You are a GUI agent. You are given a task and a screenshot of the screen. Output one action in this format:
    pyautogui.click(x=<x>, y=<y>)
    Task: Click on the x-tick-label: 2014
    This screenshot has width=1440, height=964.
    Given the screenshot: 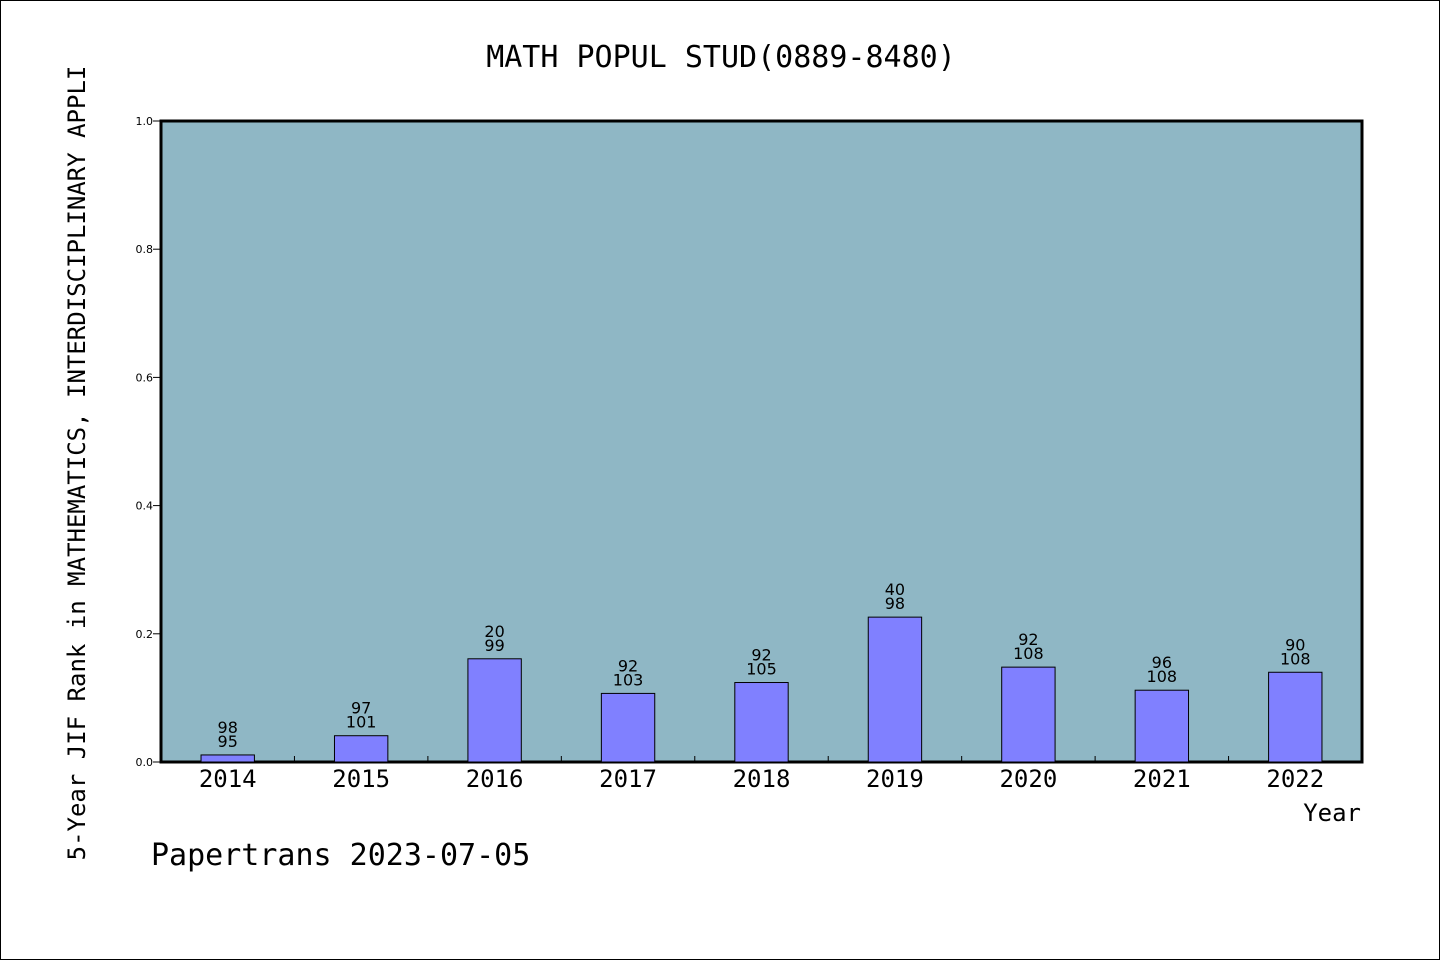 What is the action you would take?
    pyautogui.click(x=228, y=779)
    